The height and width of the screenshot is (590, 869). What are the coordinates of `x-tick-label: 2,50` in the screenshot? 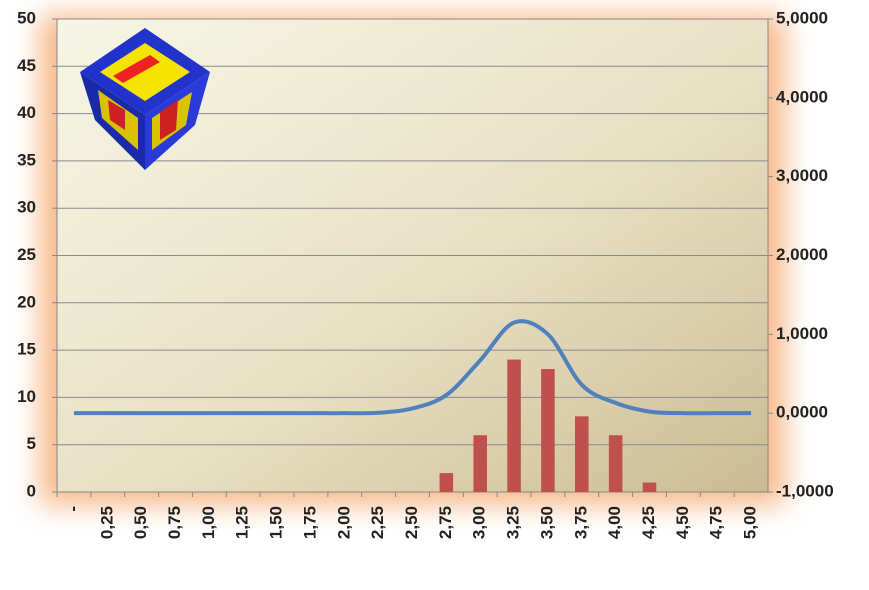 It's located at (411, 522).